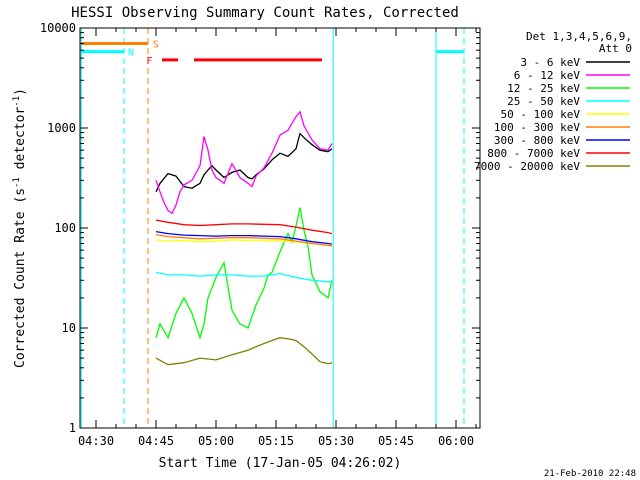 The image size is (640, 480). What do you see at coordinates (69, 328) in the screenshot?
I see `y-tick-label: 10` at bounding box center [69, 328].